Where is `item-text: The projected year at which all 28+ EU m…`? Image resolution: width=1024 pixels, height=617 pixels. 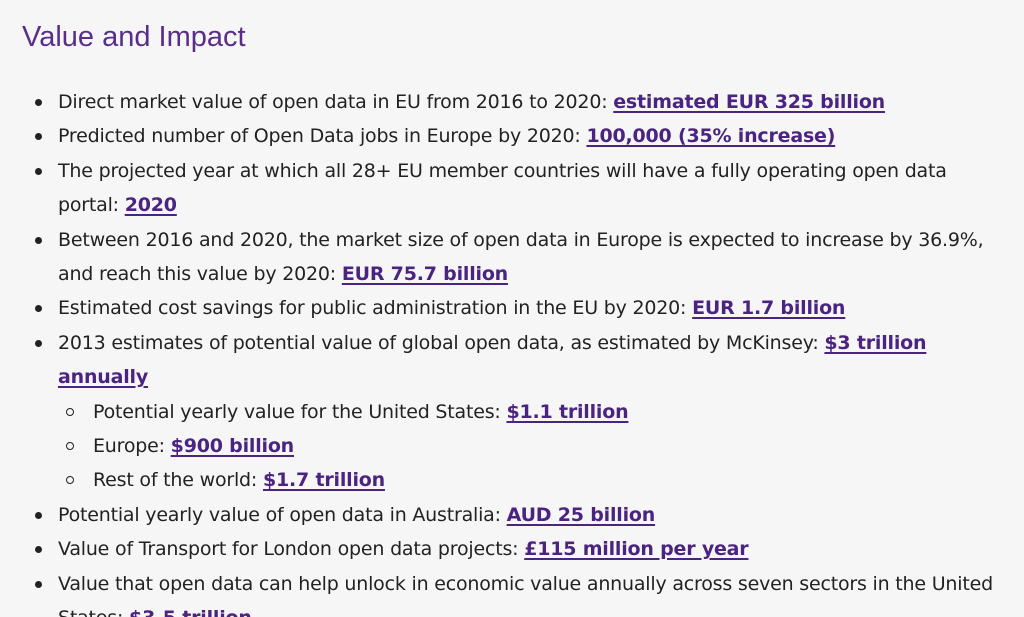 item-text: The projected year at which all 28+ EU m… is located at coordinates (502, 188).